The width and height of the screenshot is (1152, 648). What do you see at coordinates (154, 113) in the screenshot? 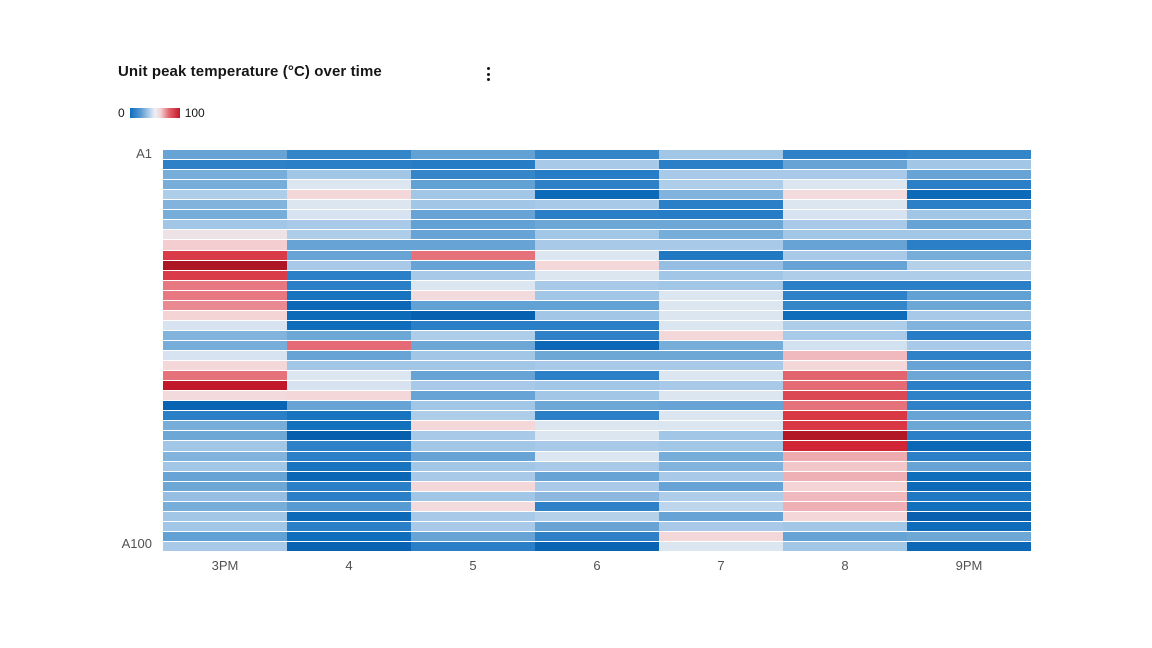
I see `legend-gradient-bar` at bounding box center [154, 113].